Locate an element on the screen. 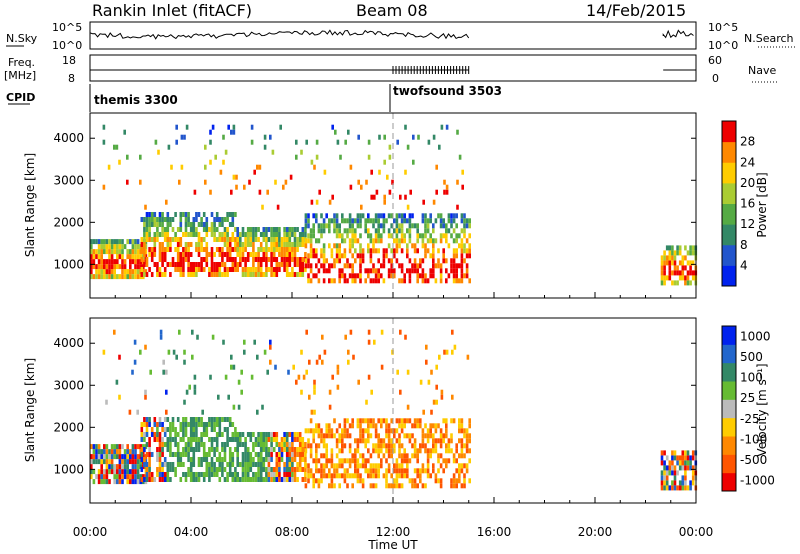 Image resolution: width=800 pixels, height=554 pixels. ytick-label: 2000 is located at coordinates (68, 427).